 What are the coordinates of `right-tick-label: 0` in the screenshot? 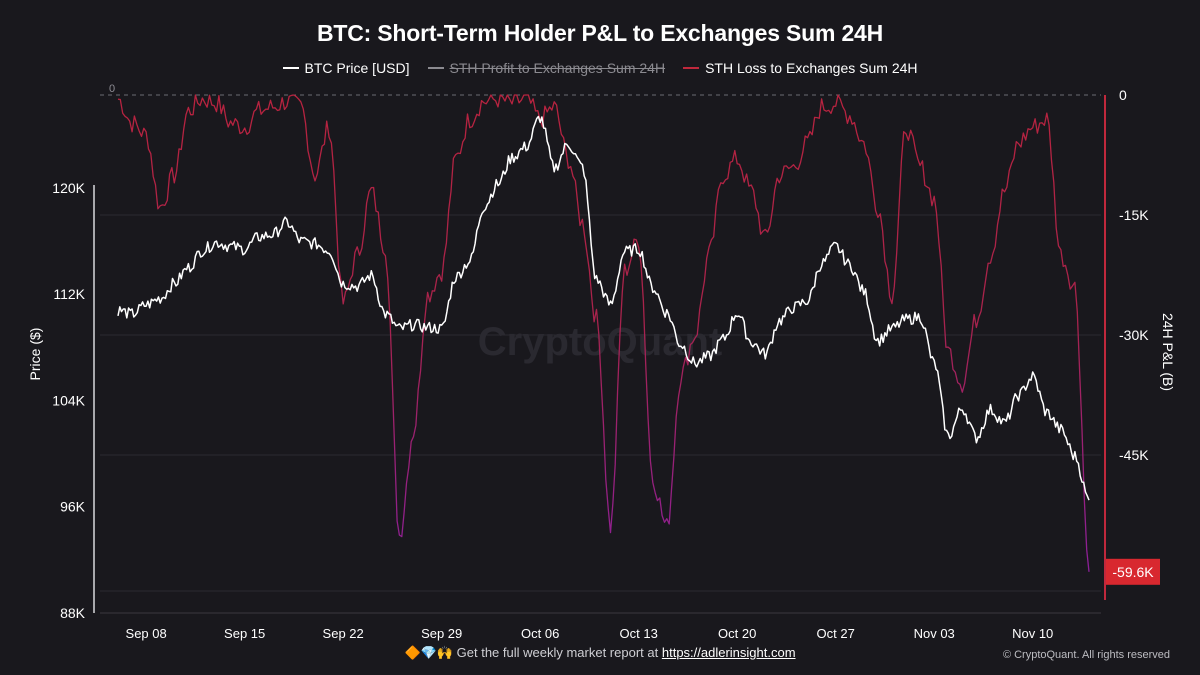 It's located at (1123, 95).